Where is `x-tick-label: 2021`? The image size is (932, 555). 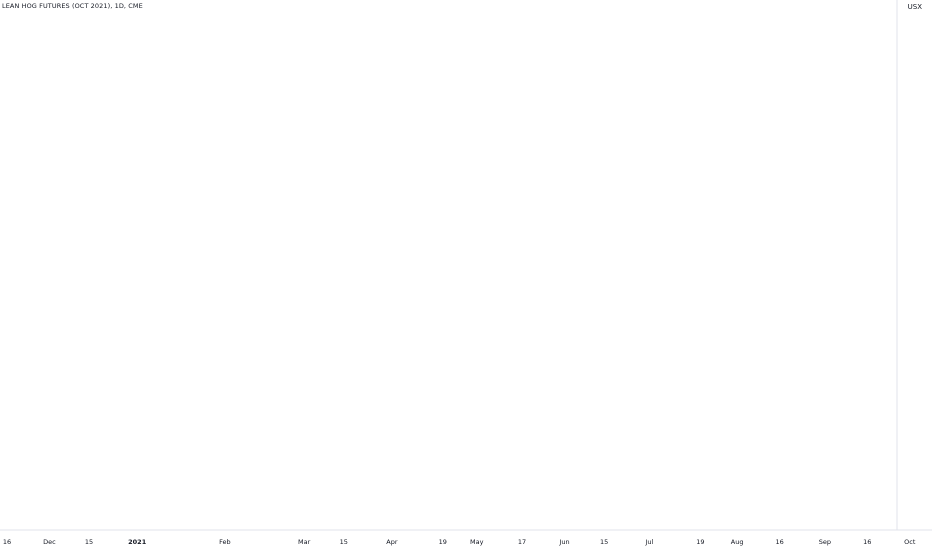 x-tick-label: 2021 is located at coordinates (137, 542).